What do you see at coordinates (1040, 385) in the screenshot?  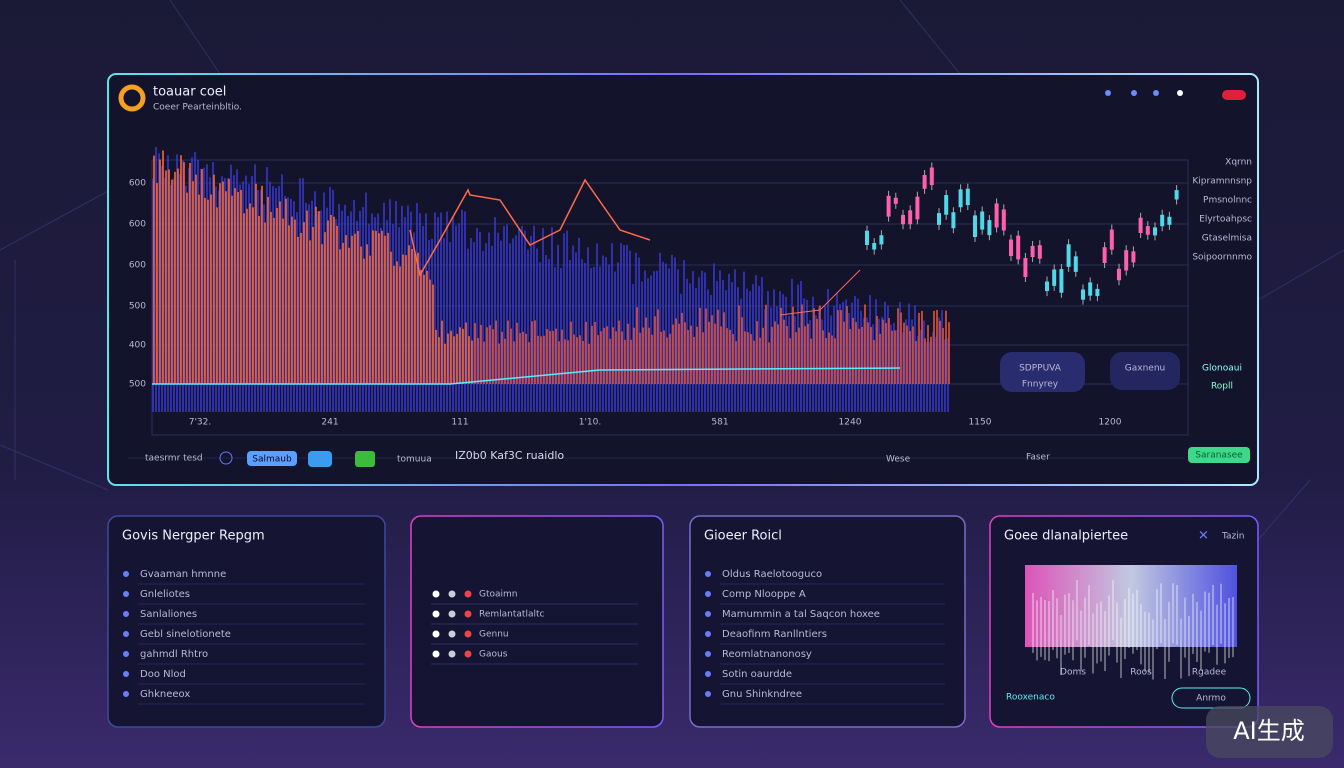 I see `badge: Fnnyrey` at bounding box center [1040, 385].